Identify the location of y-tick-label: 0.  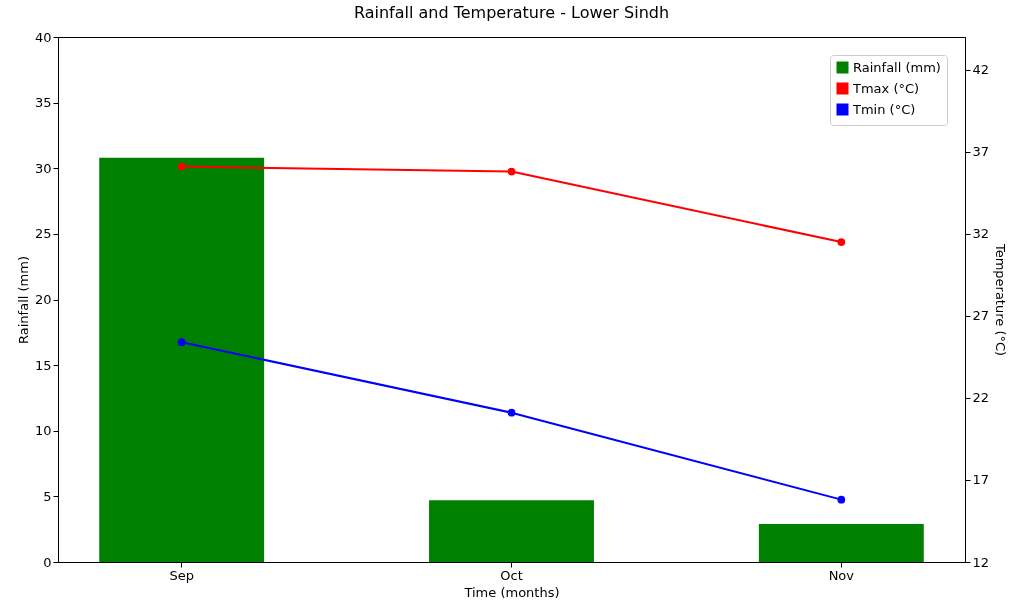
(47, 562).